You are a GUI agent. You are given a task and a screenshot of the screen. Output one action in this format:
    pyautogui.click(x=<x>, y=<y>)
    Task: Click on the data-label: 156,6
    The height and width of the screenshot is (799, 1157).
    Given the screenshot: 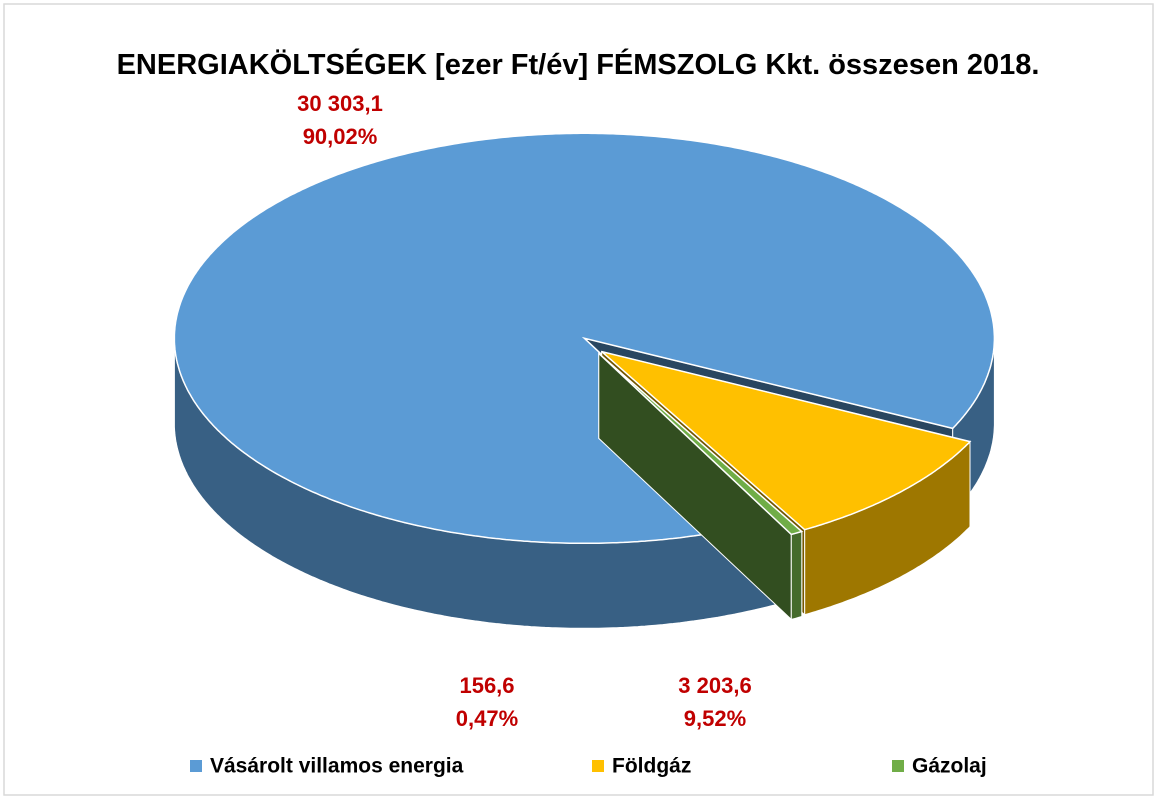 What is the action you would take?
    pyautogui.click(x=486, y=685)
    